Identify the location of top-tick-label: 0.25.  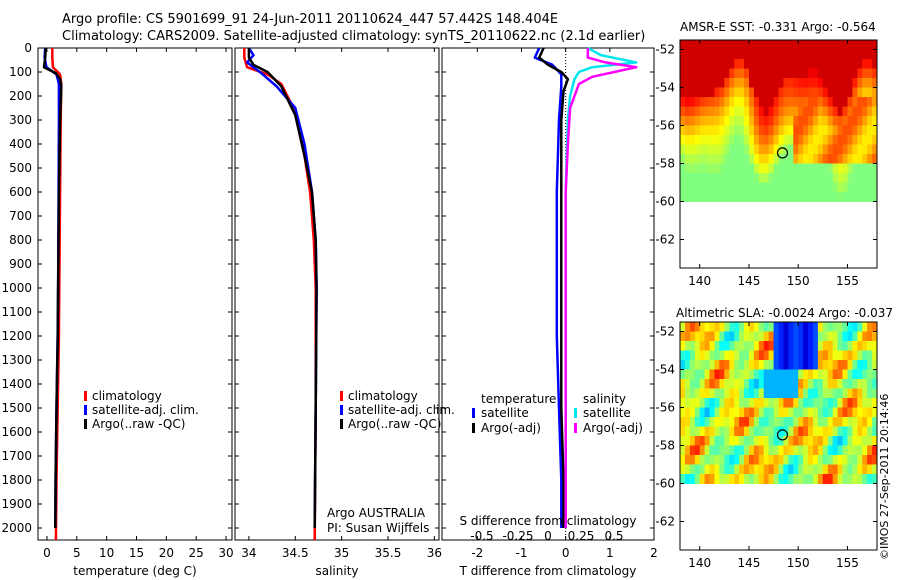
(581, 536).